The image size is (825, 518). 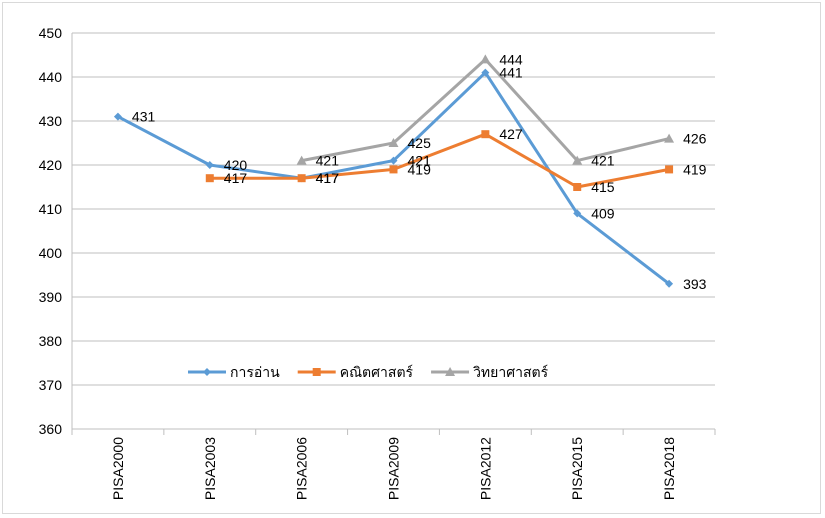 What do you see at coordinates (394, 468) in the screenshot?
I see `x-tick-label: PISA2009` at bounding box center [394, 468].